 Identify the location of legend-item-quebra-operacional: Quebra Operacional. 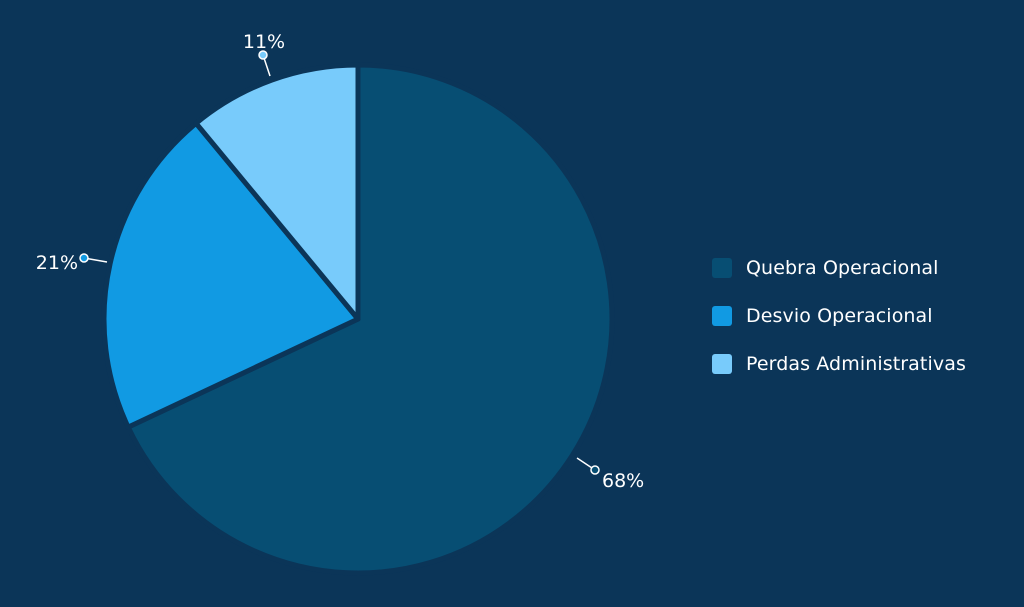
(839, 268).